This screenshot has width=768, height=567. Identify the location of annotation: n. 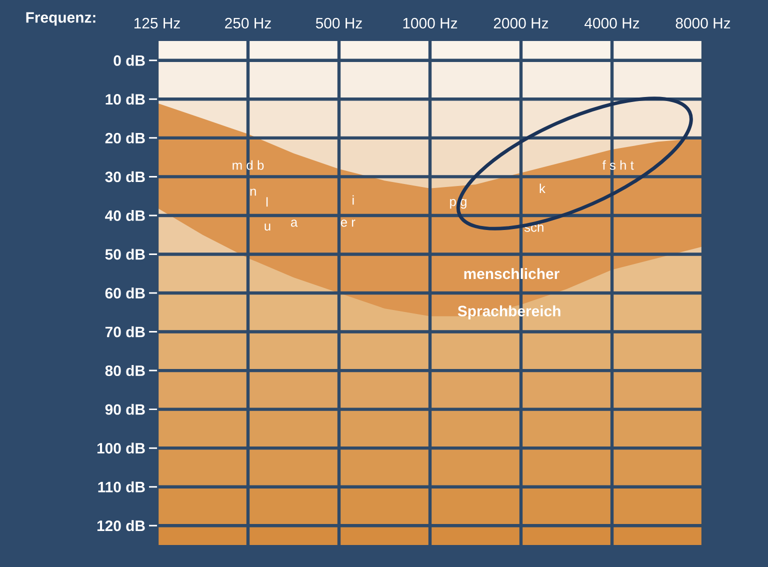
(253, 192).